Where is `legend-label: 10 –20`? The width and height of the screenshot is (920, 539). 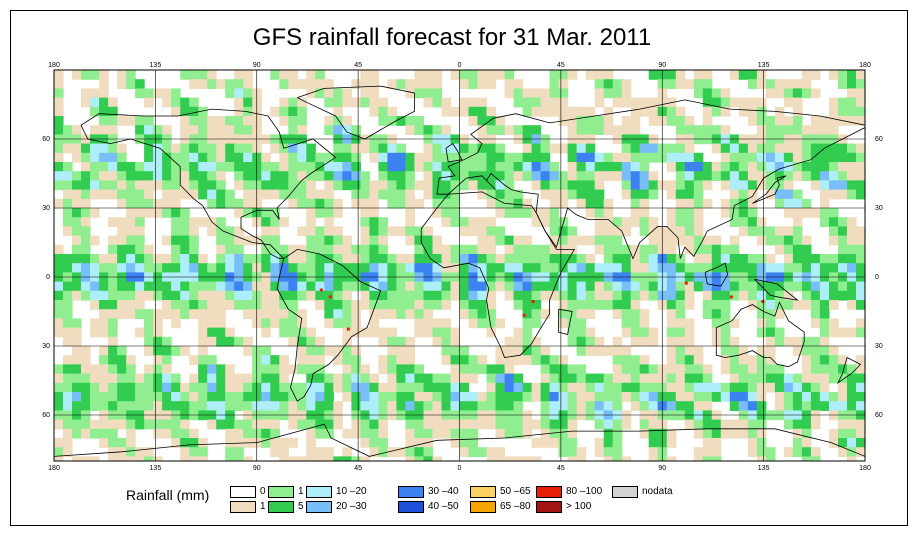
legend-label: 10 –20 is located at coordinates (351, 491).